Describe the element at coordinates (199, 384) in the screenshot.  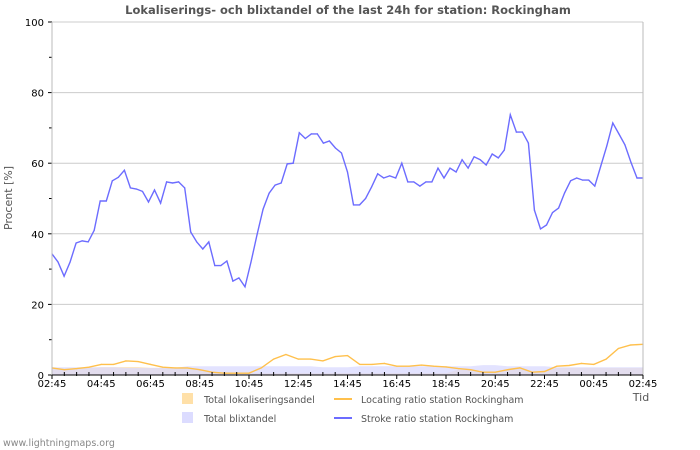
I see `x-tick-label: 08:45` at that location.